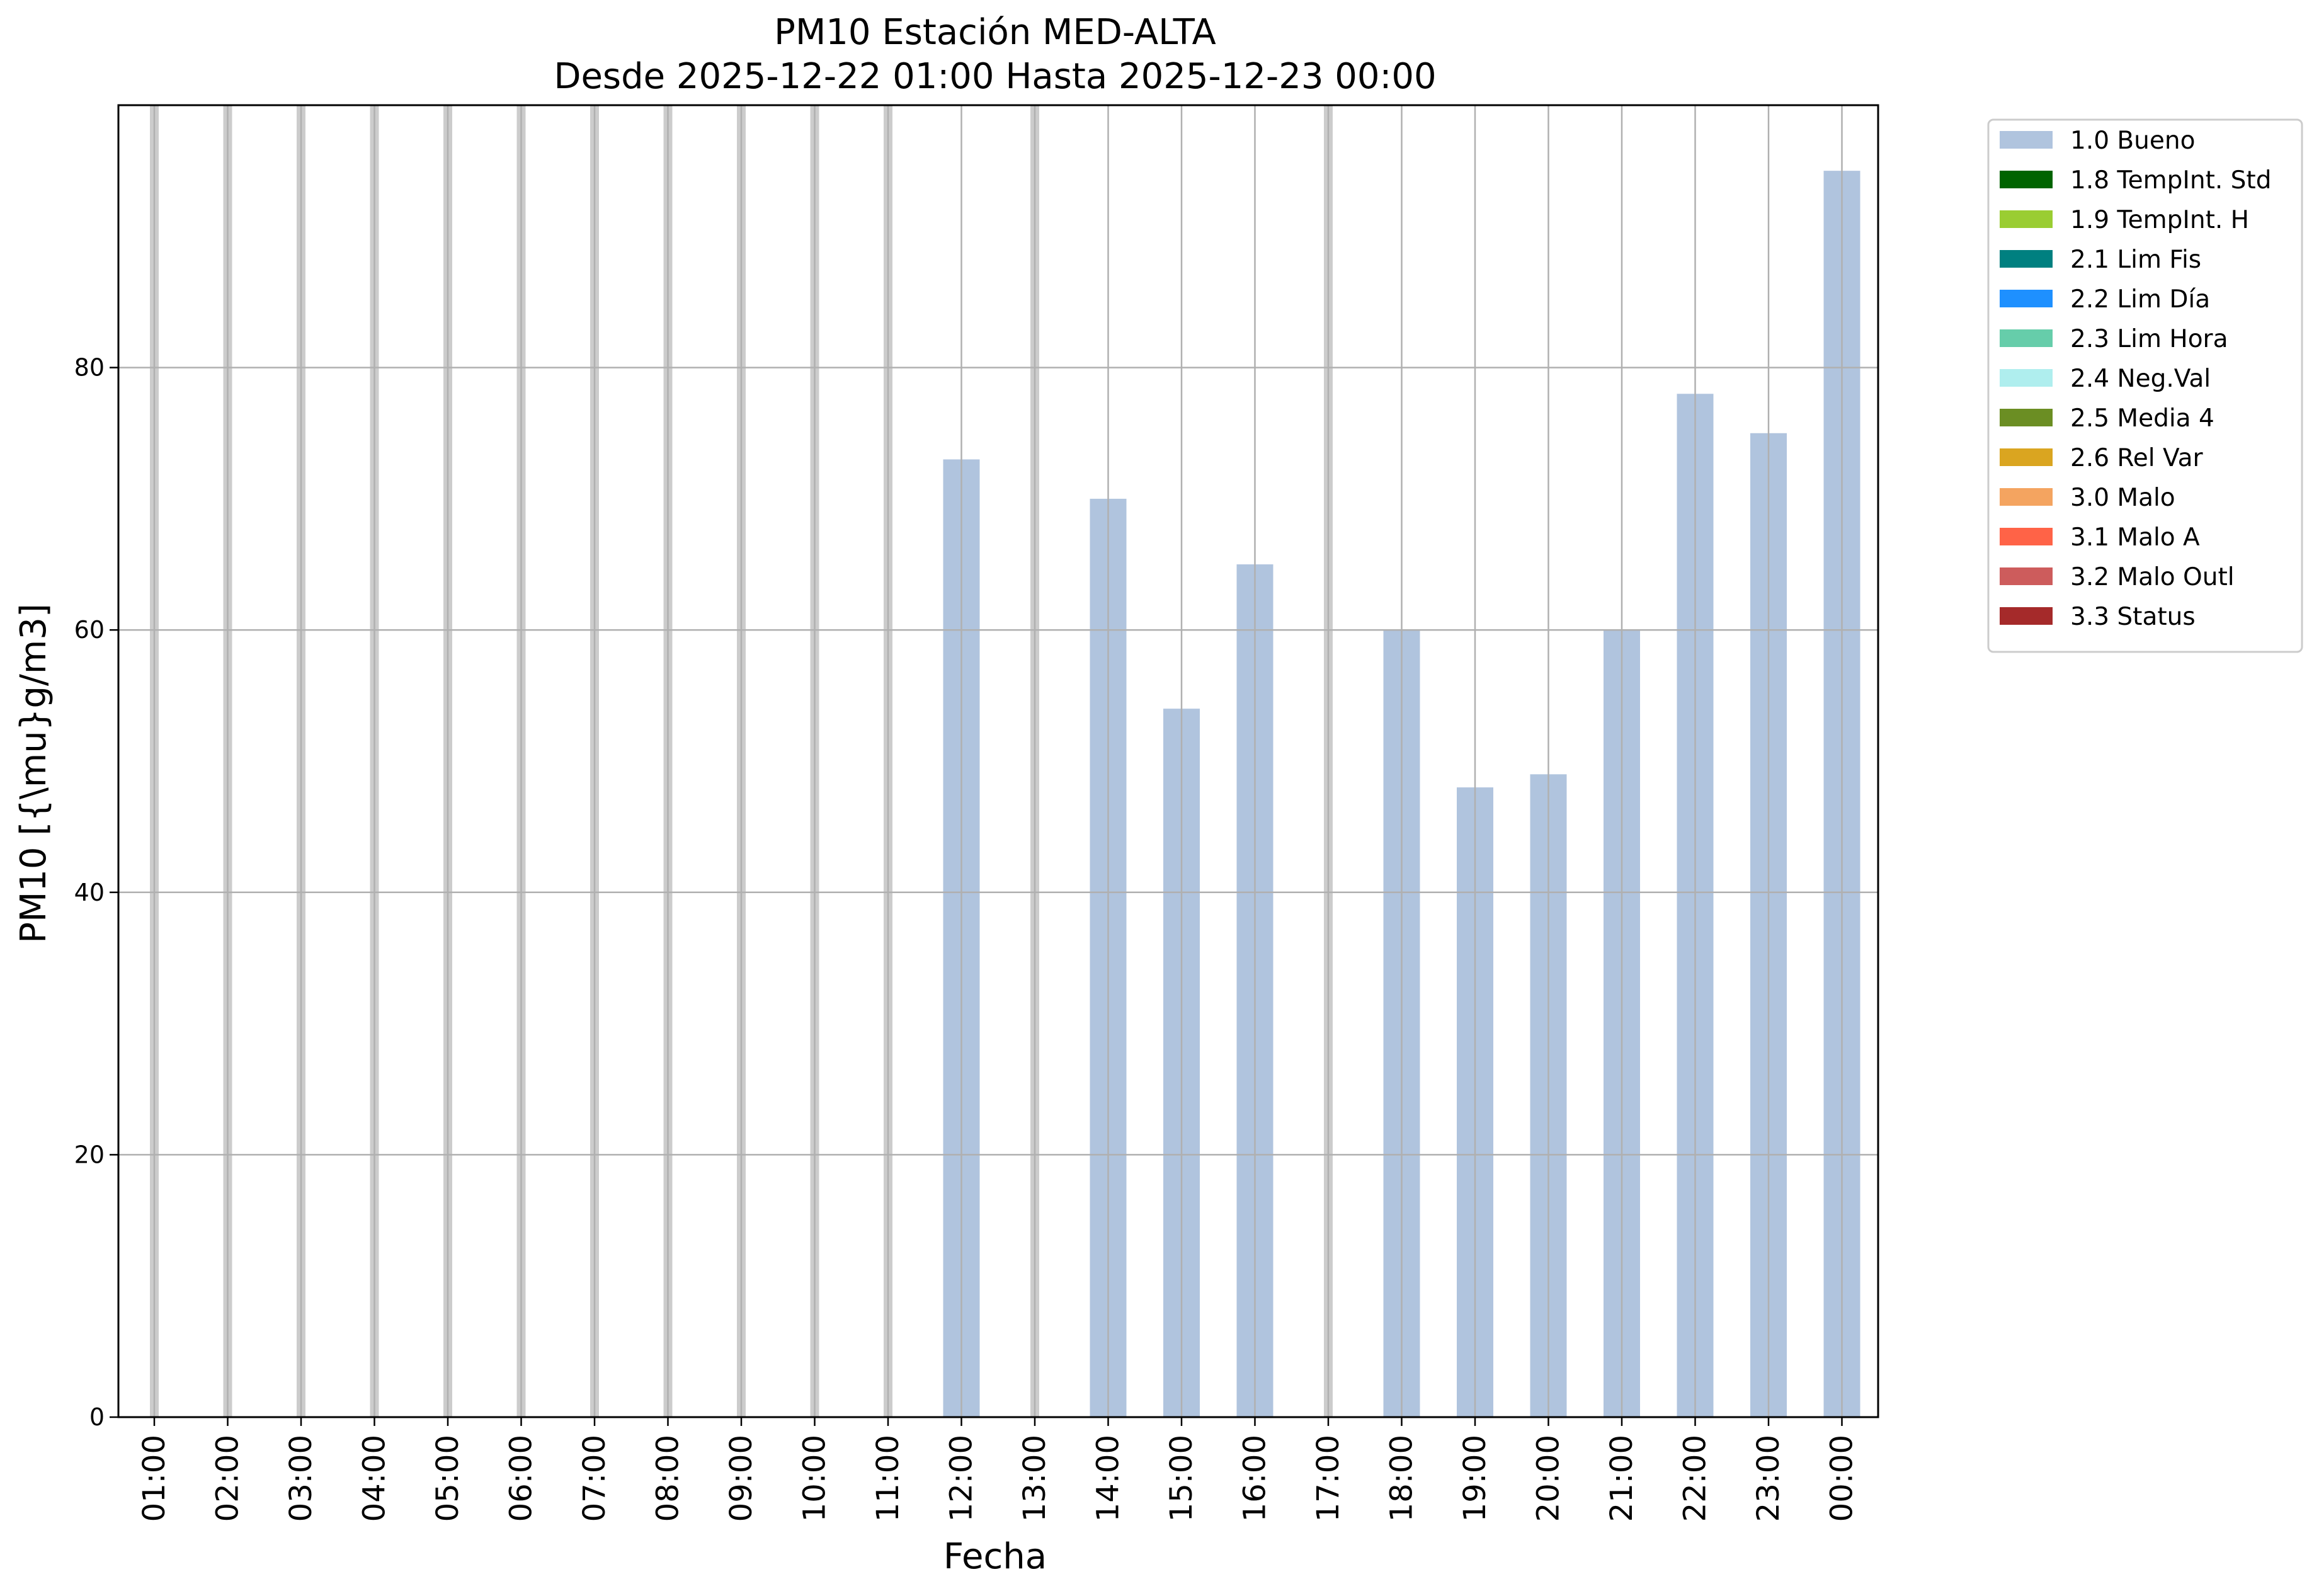  I want to click on legend-label: 3.2 Malo Outl, so click(2152, 577).